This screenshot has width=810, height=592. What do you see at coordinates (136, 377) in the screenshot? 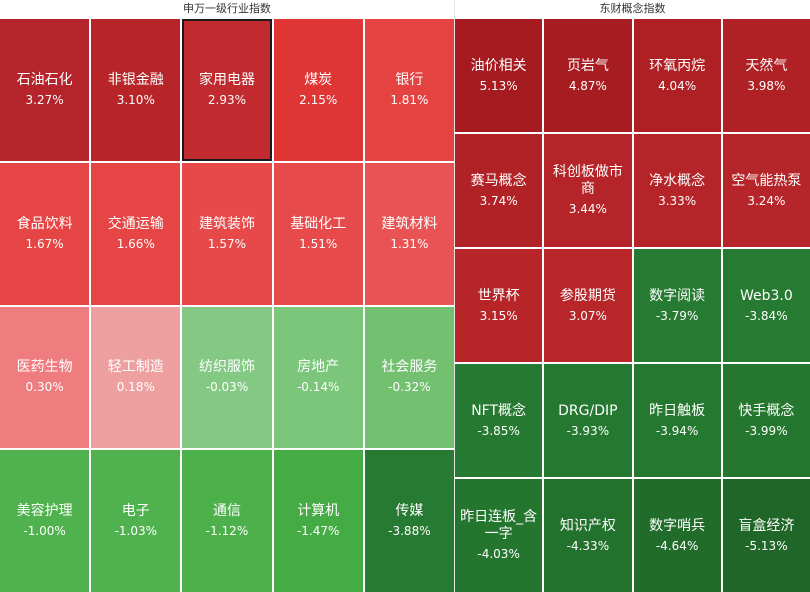
I see `industry-tile: 轻工制造 0.18%` at bounding box center [136, 377].